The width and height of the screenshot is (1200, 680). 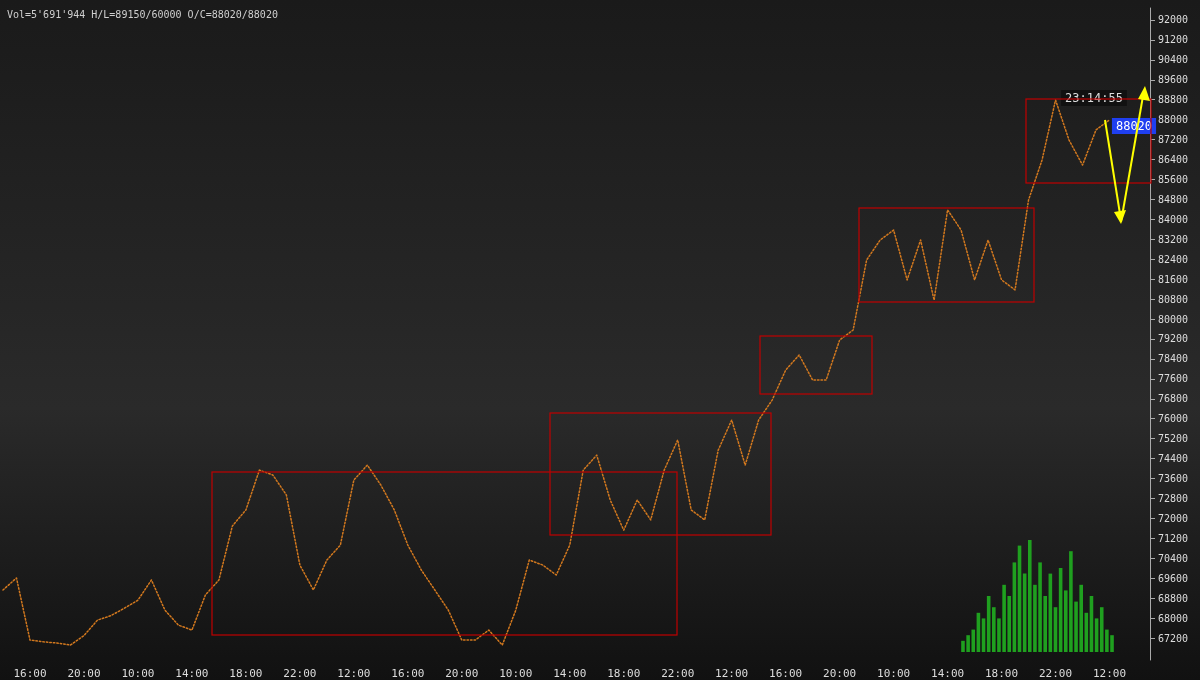 I want to click on y-tick-label: 84000, so click(x=1173, y=219).